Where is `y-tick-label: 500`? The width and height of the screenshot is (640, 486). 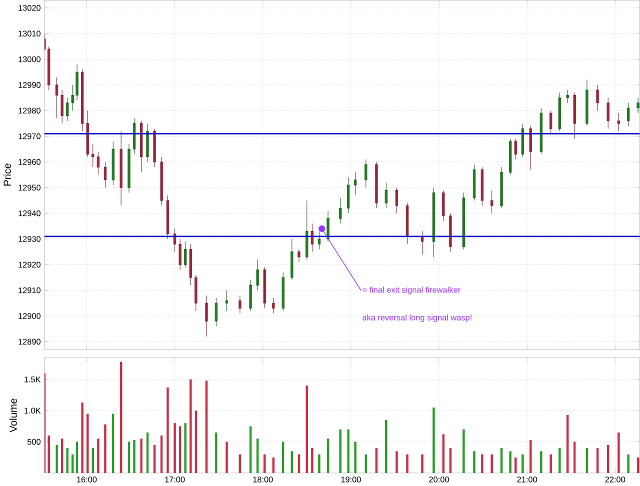
y-tick-label: 500 is located at coordinates (34, 441).